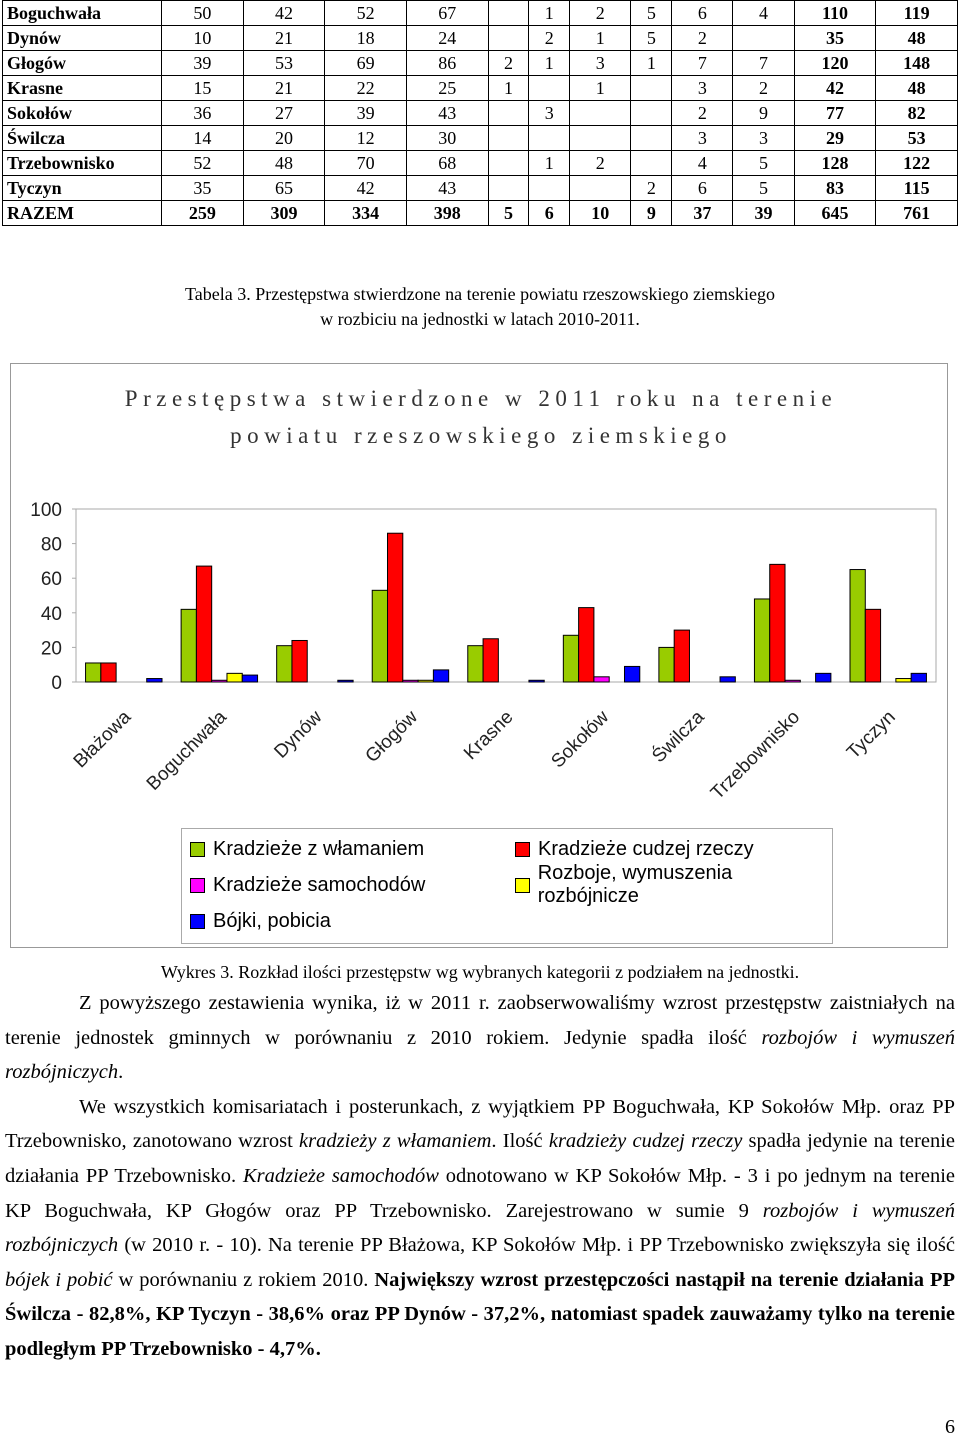  Describe the element at coordinates (702, 213) in the screenshot. I see `table-cell: 37` at that location.